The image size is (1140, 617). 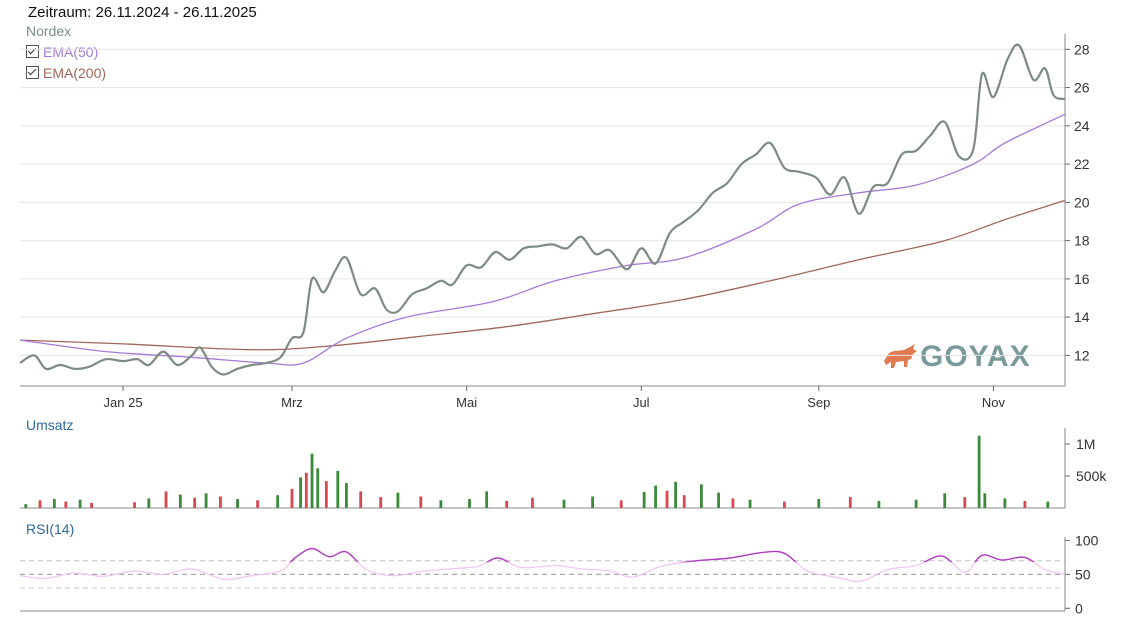 I want to click on xtick-label-0: Jan 25, so click(x=123, y=402).